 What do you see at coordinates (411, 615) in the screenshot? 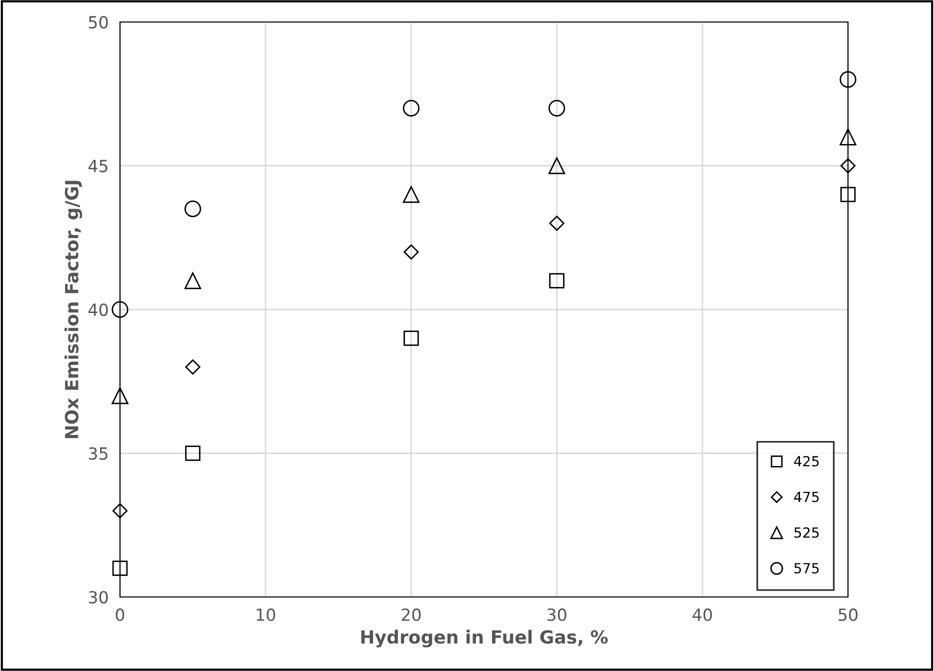
I see `x-tick-label: 20` at bounding box center [411, 615].